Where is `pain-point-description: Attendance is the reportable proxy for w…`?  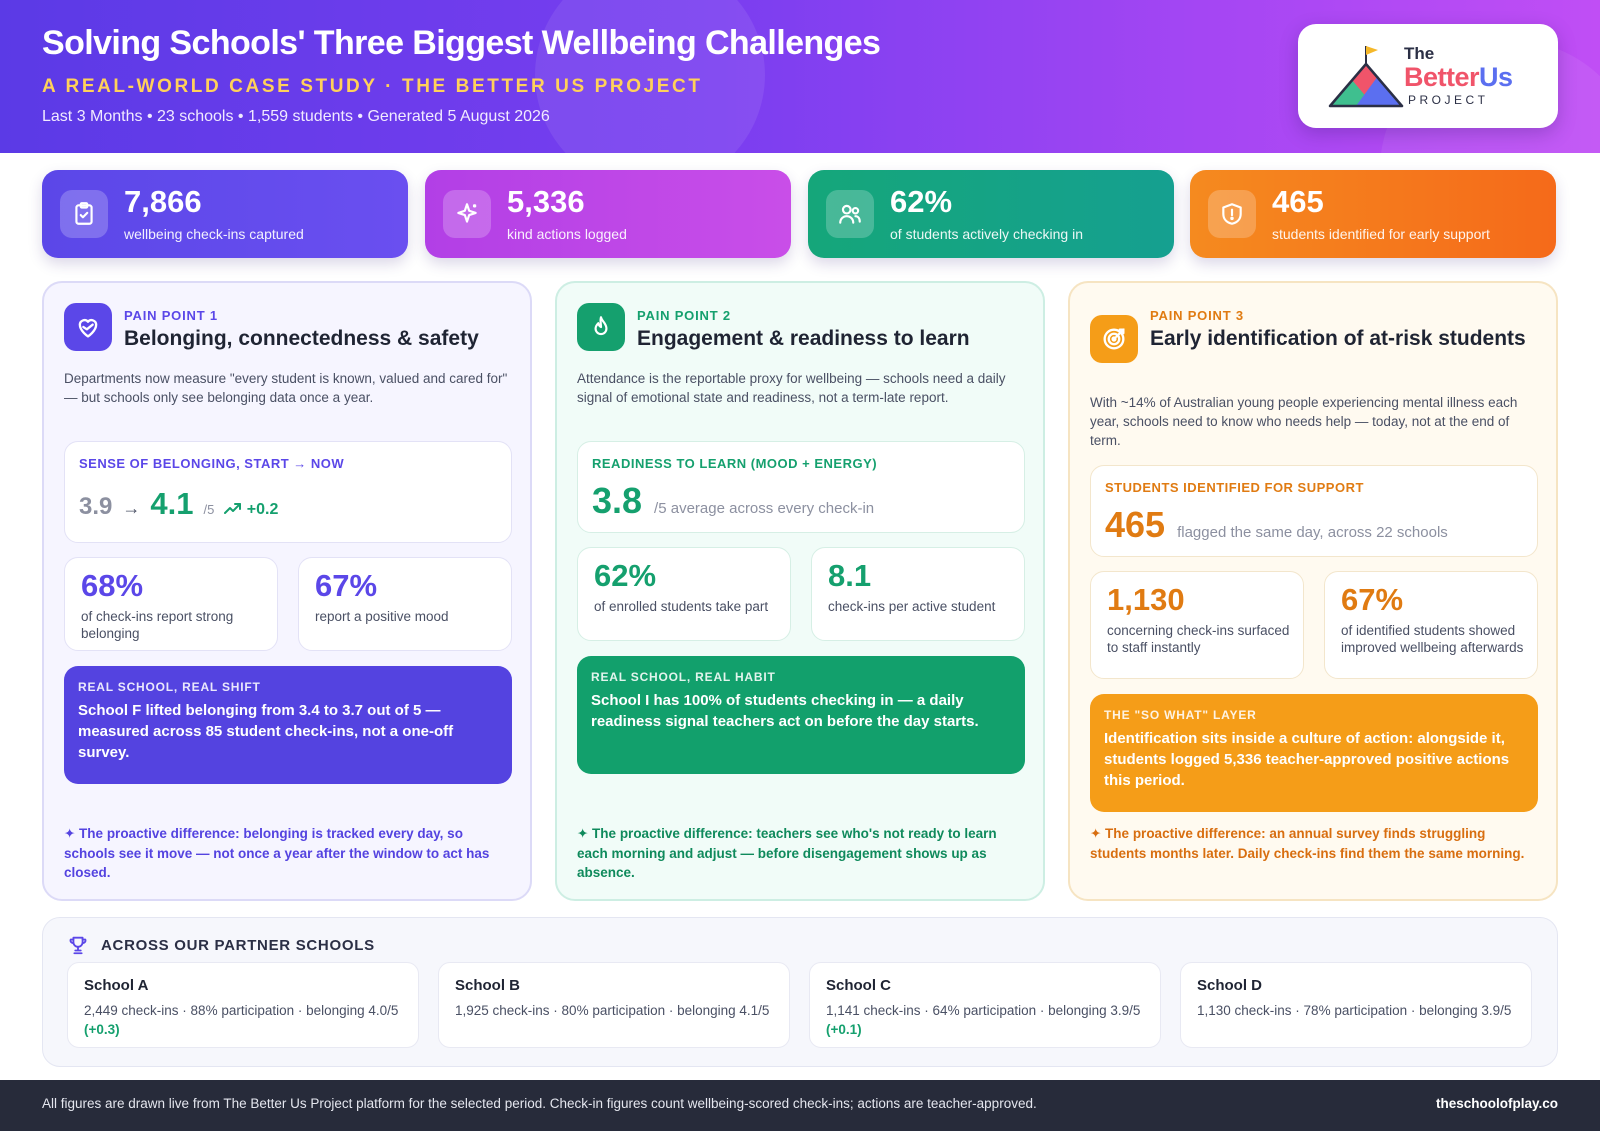
pain-point-description: Attendance is the reportable proxy for w… is located at coordinates (791, 388).